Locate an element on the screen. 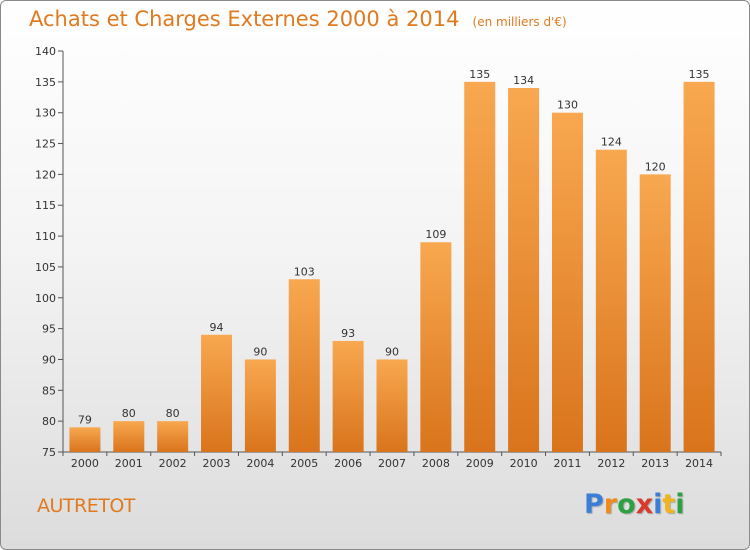  y-tick-label: 80 is located at coordinates (49, 421).